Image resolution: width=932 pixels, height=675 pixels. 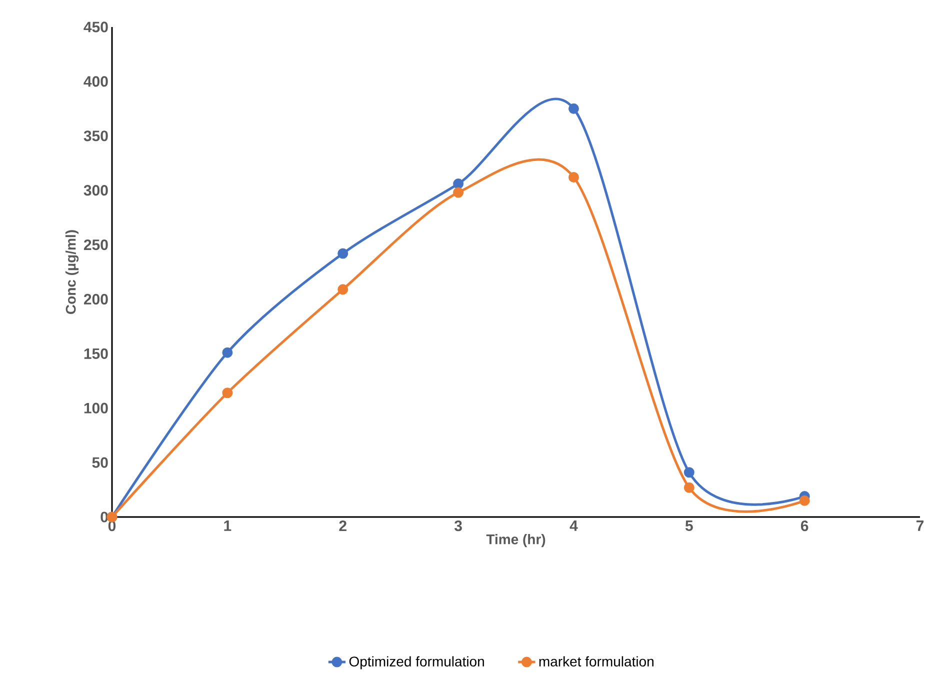 I want to click on y-tick-label: 50, so click(x=100, y=462).